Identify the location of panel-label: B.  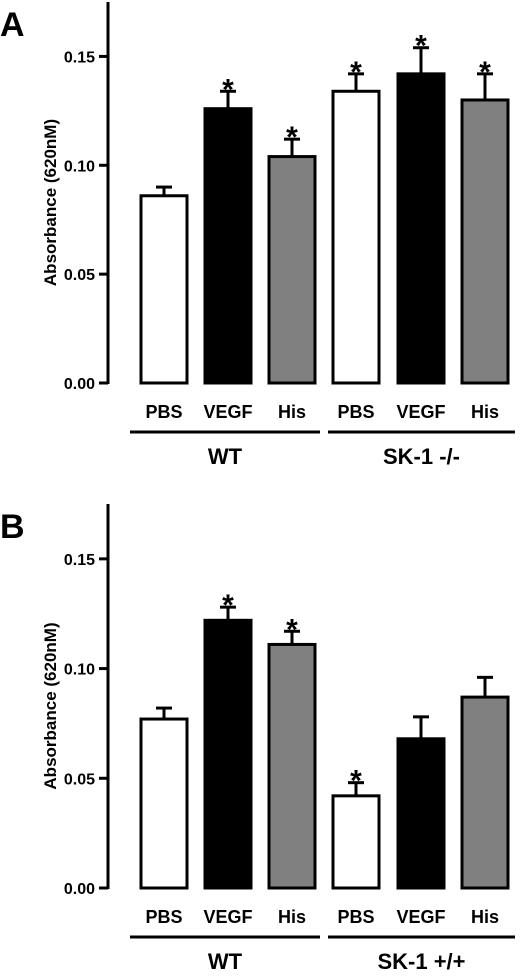
(12, 527).